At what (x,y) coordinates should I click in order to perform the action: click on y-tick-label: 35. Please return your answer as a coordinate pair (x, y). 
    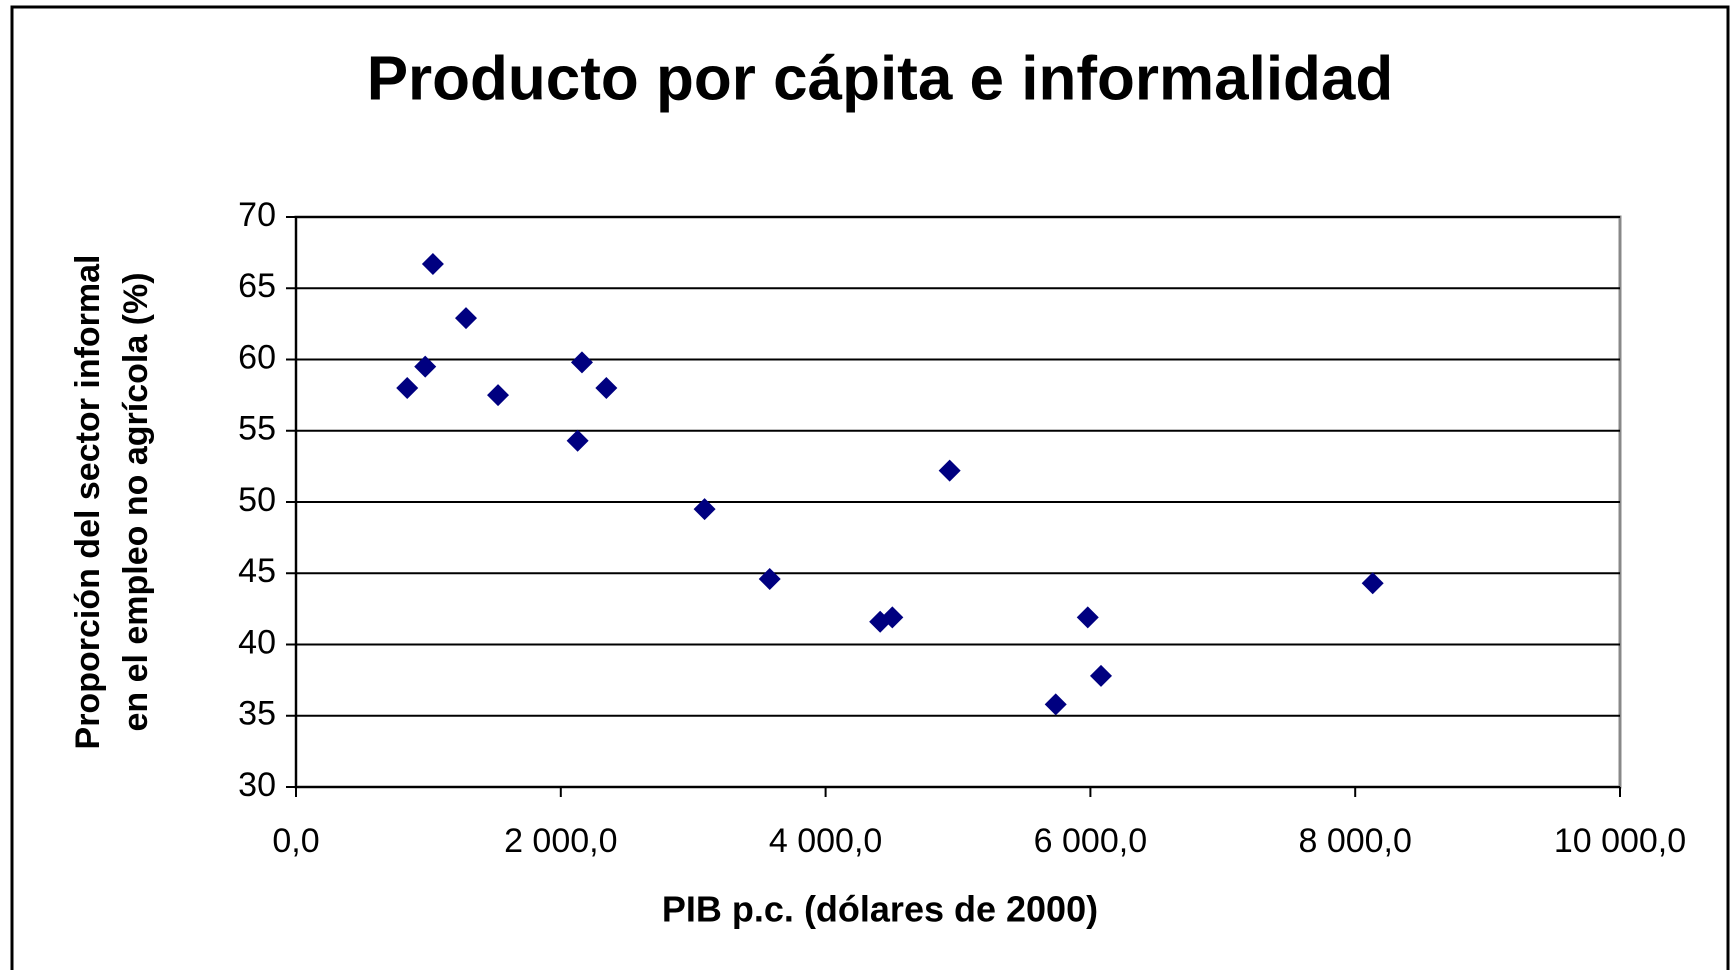
    Looking at the image, I should click on (257, 714).